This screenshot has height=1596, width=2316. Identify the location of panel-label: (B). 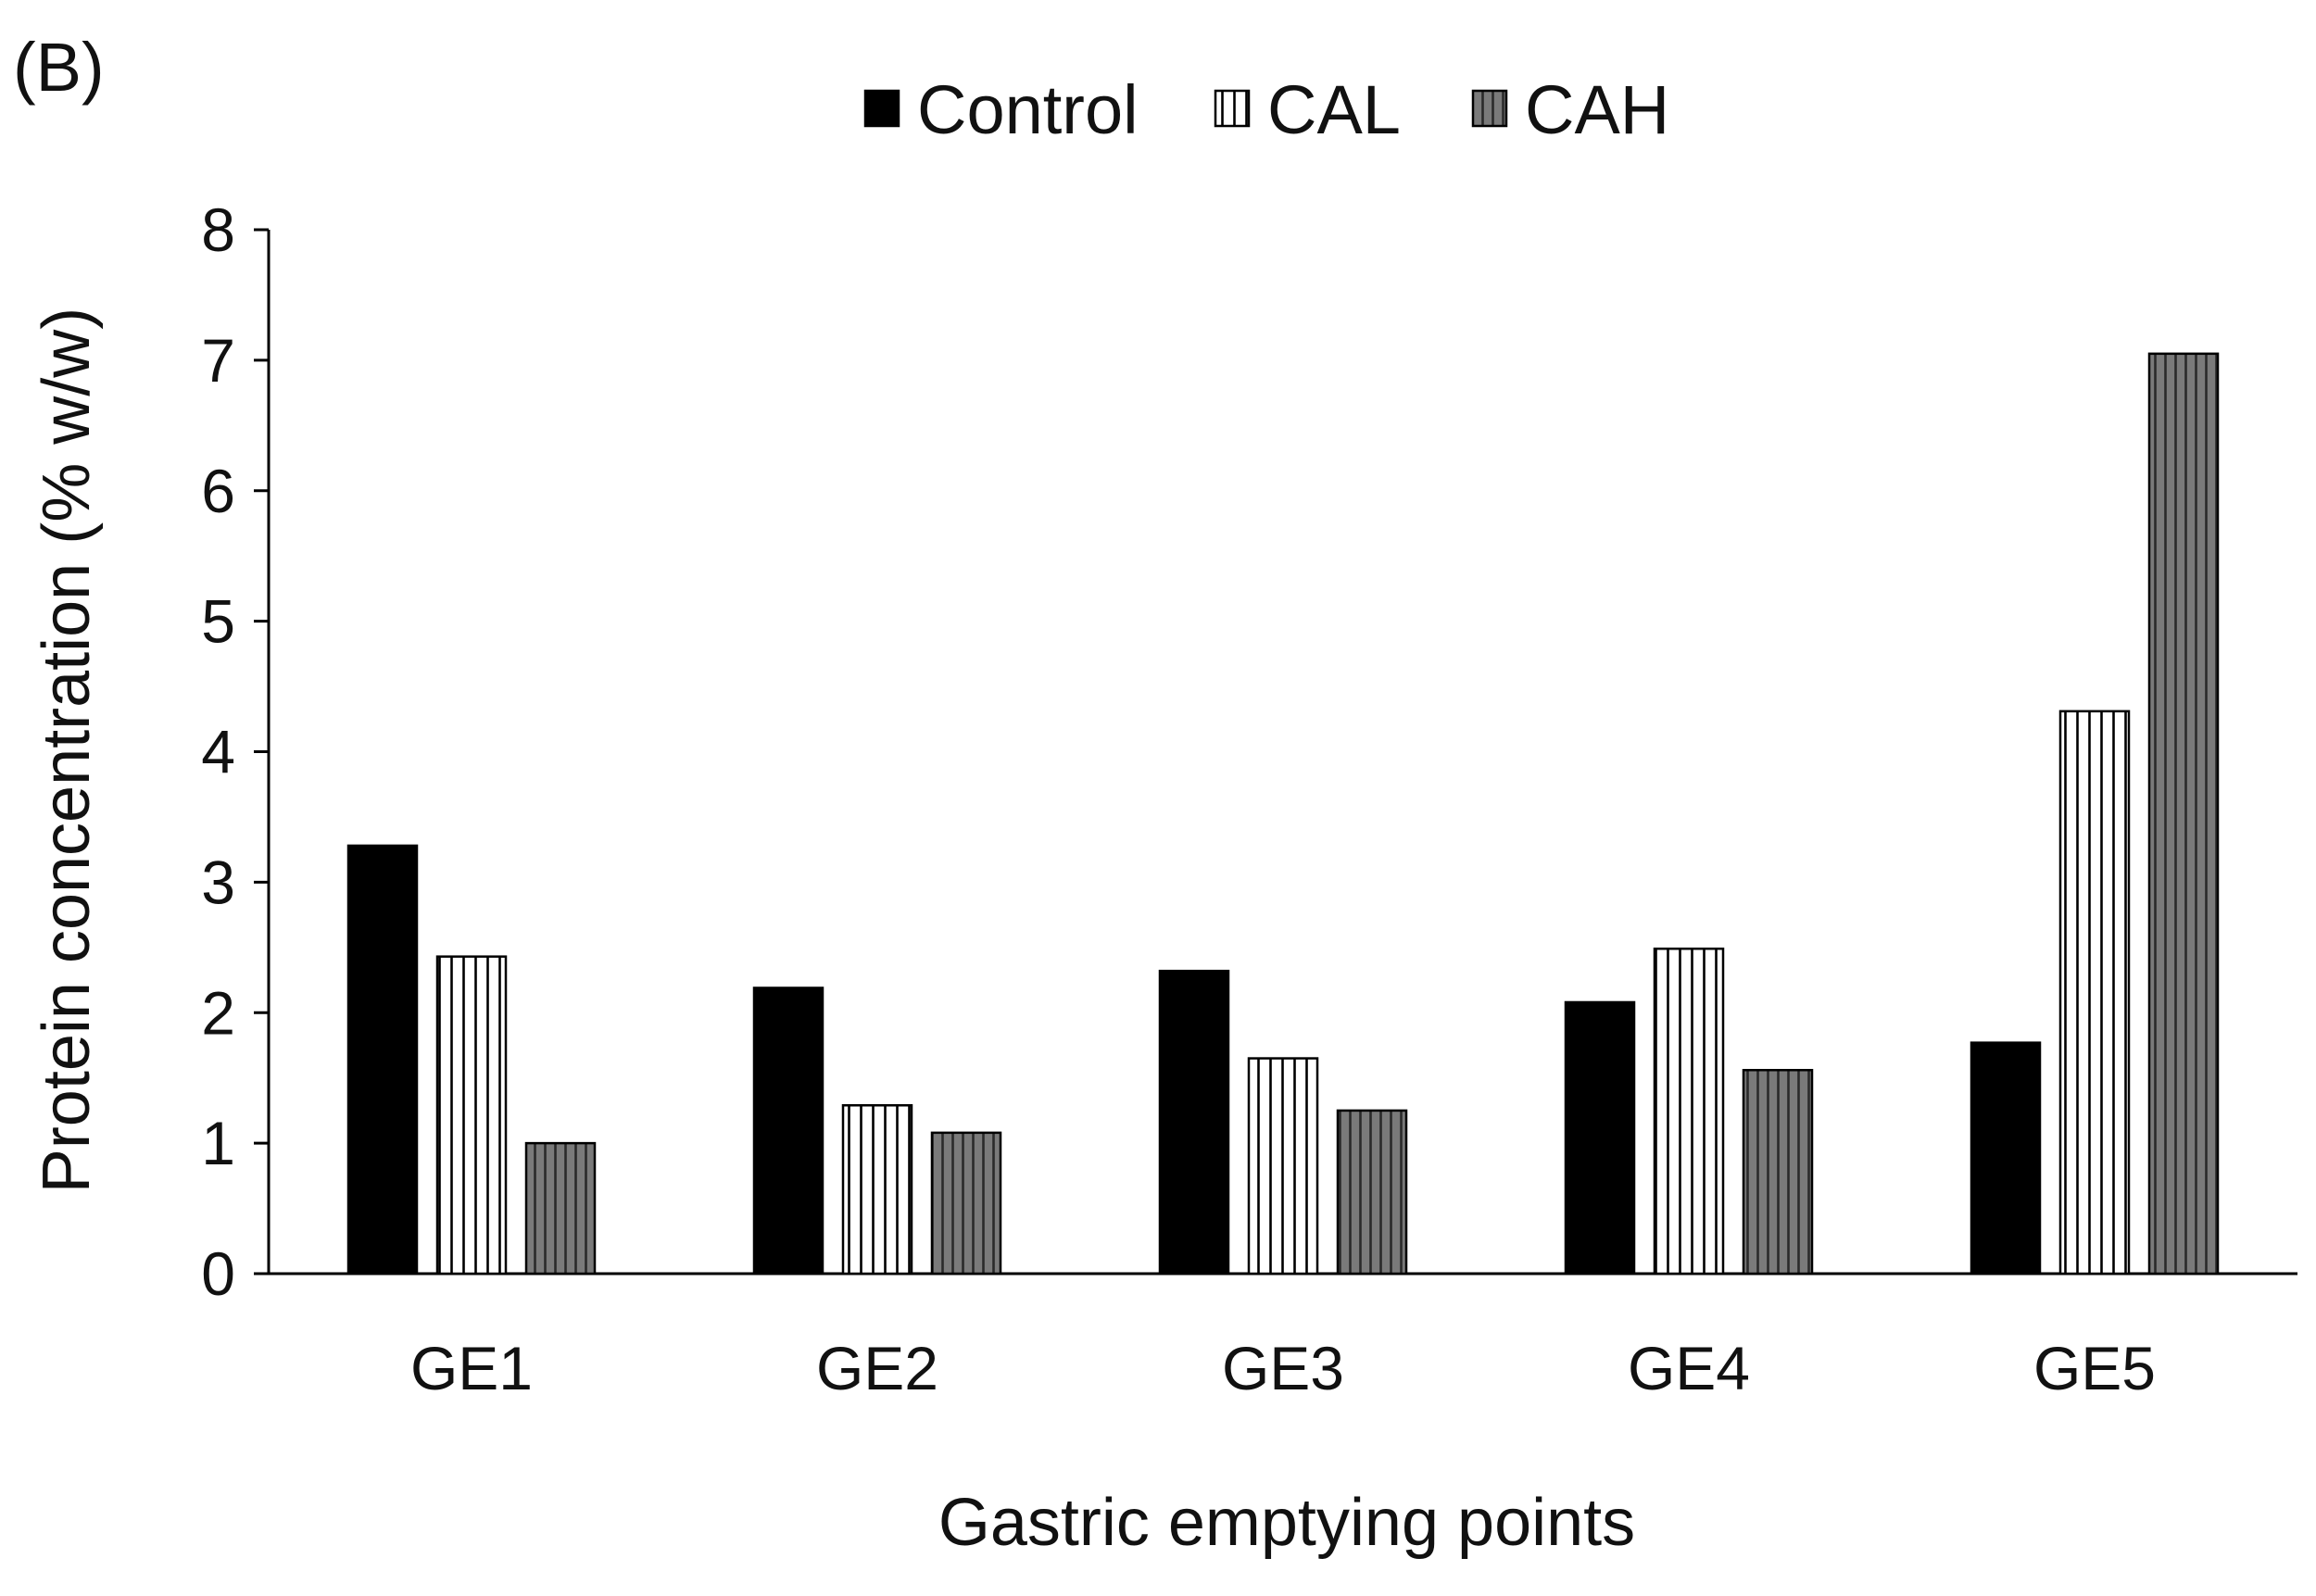
(59, 67).